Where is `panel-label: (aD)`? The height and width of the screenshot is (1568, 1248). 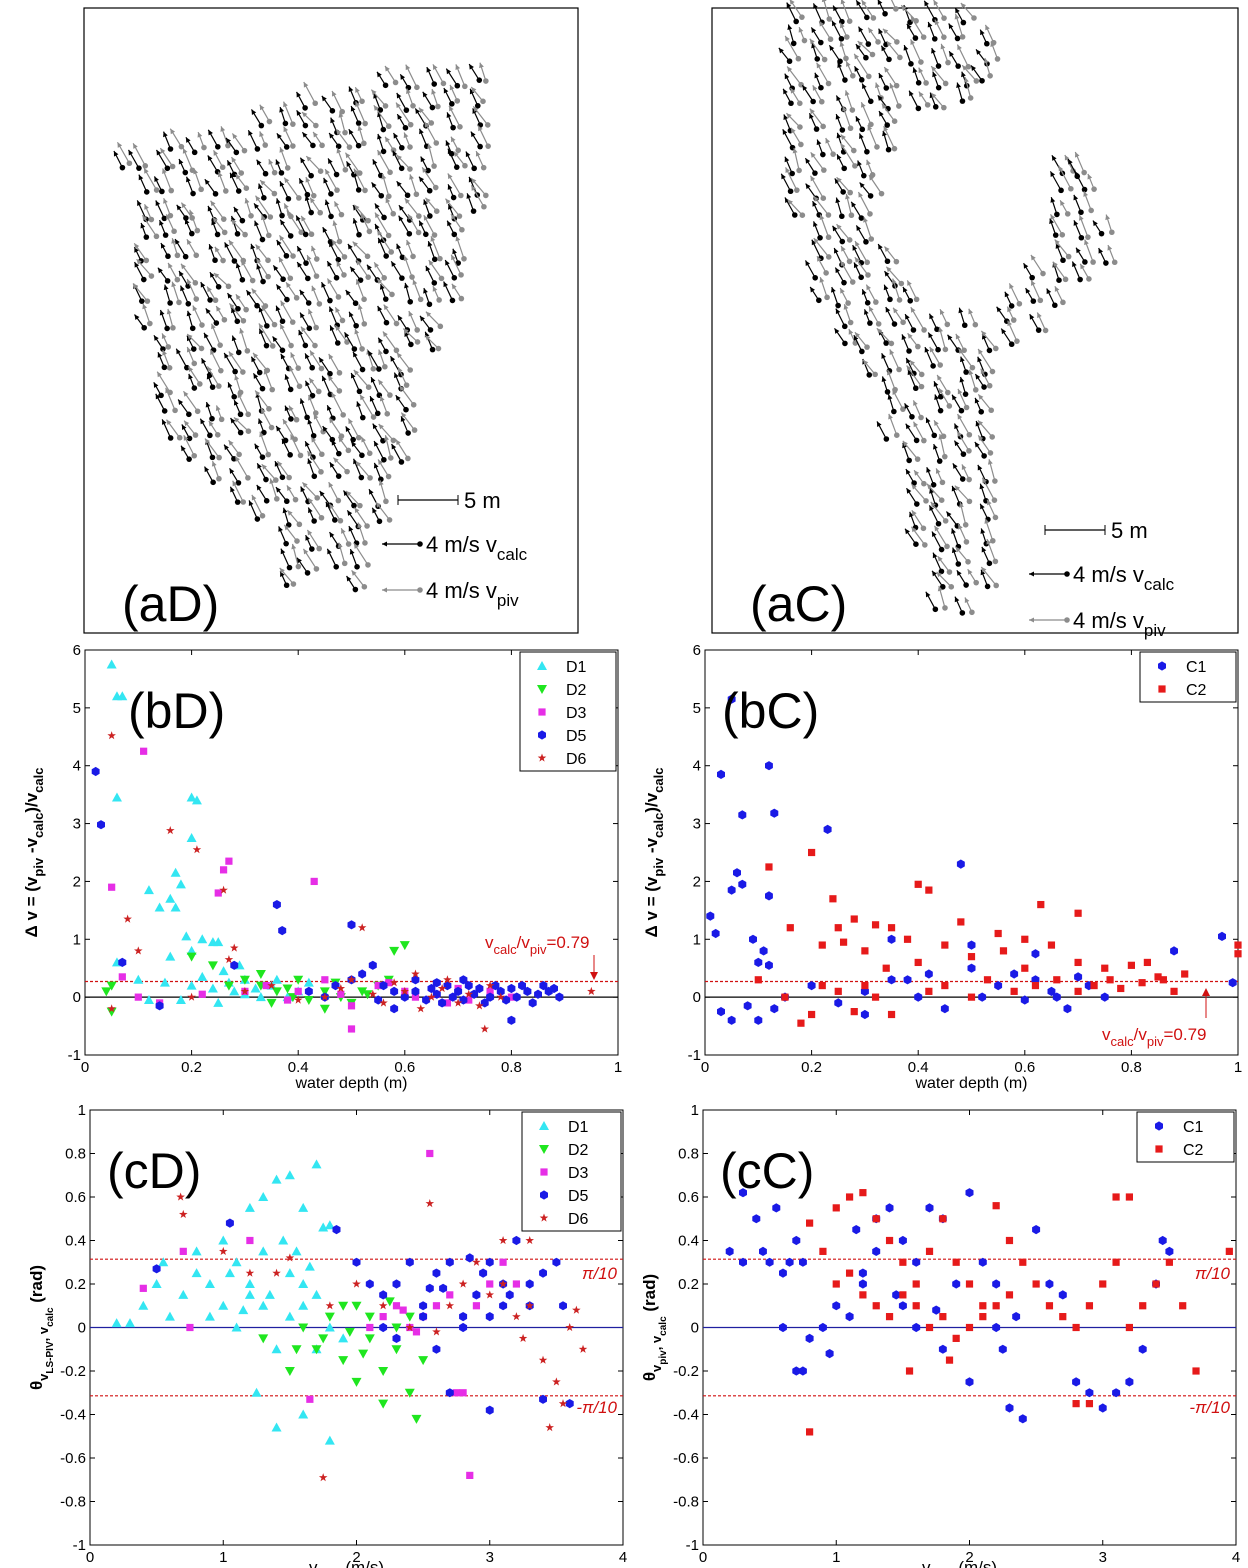 panel-label: (aD) is located at coordinates (170, 604).